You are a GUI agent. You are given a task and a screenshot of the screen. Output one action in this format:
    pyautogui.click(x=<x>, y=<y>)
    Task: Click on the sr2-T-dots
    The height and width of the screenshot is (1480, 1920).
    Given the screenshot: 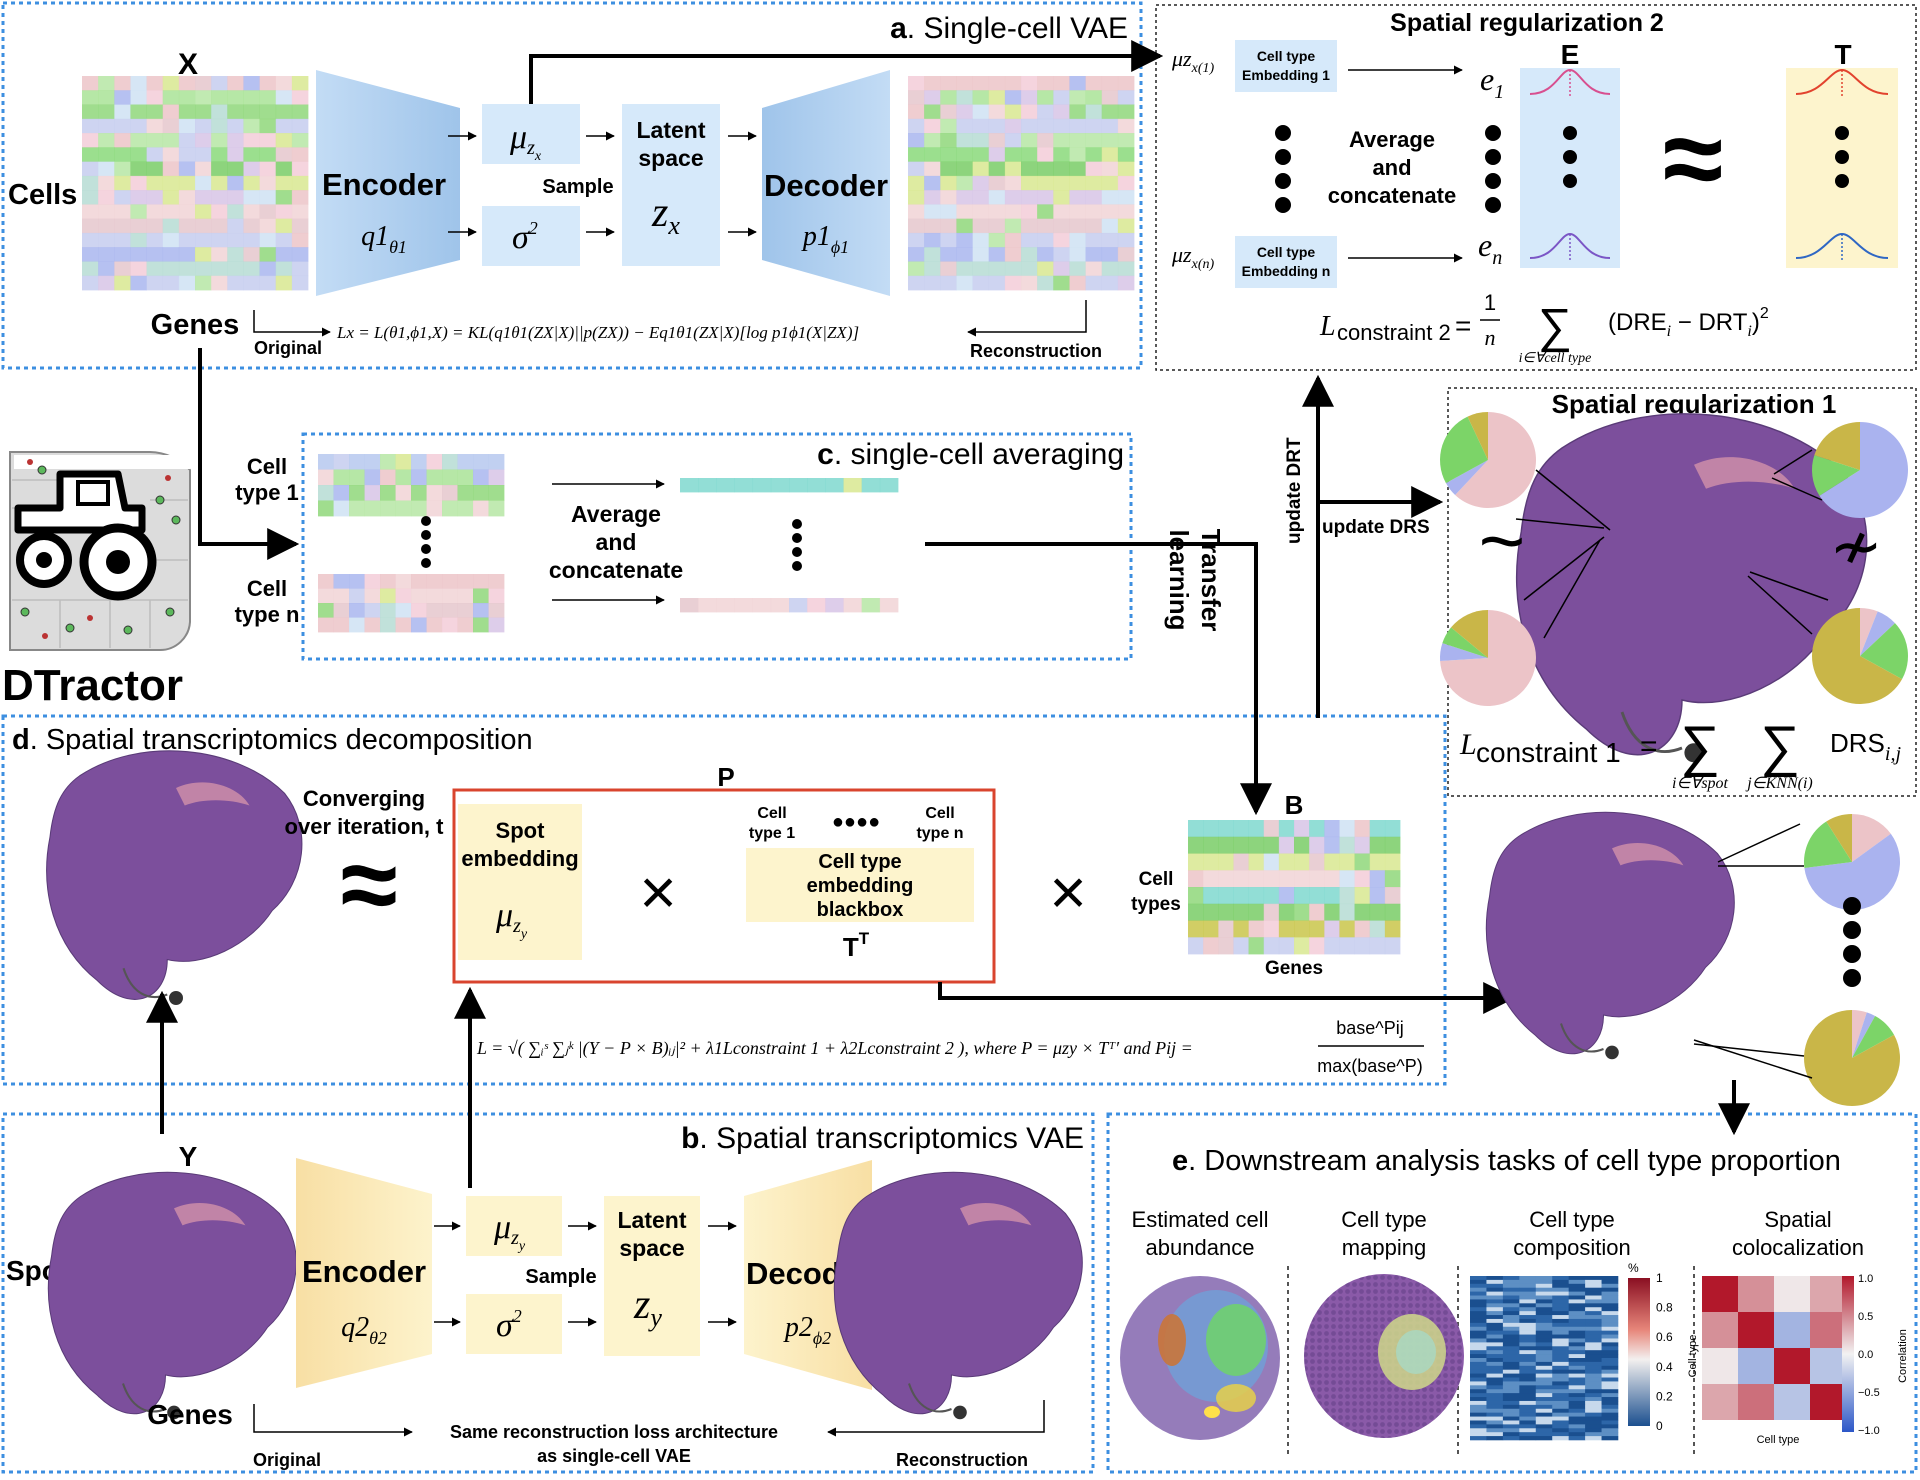 What is the action you would take?
    pyautogui.click(x=1842, y=157)
    